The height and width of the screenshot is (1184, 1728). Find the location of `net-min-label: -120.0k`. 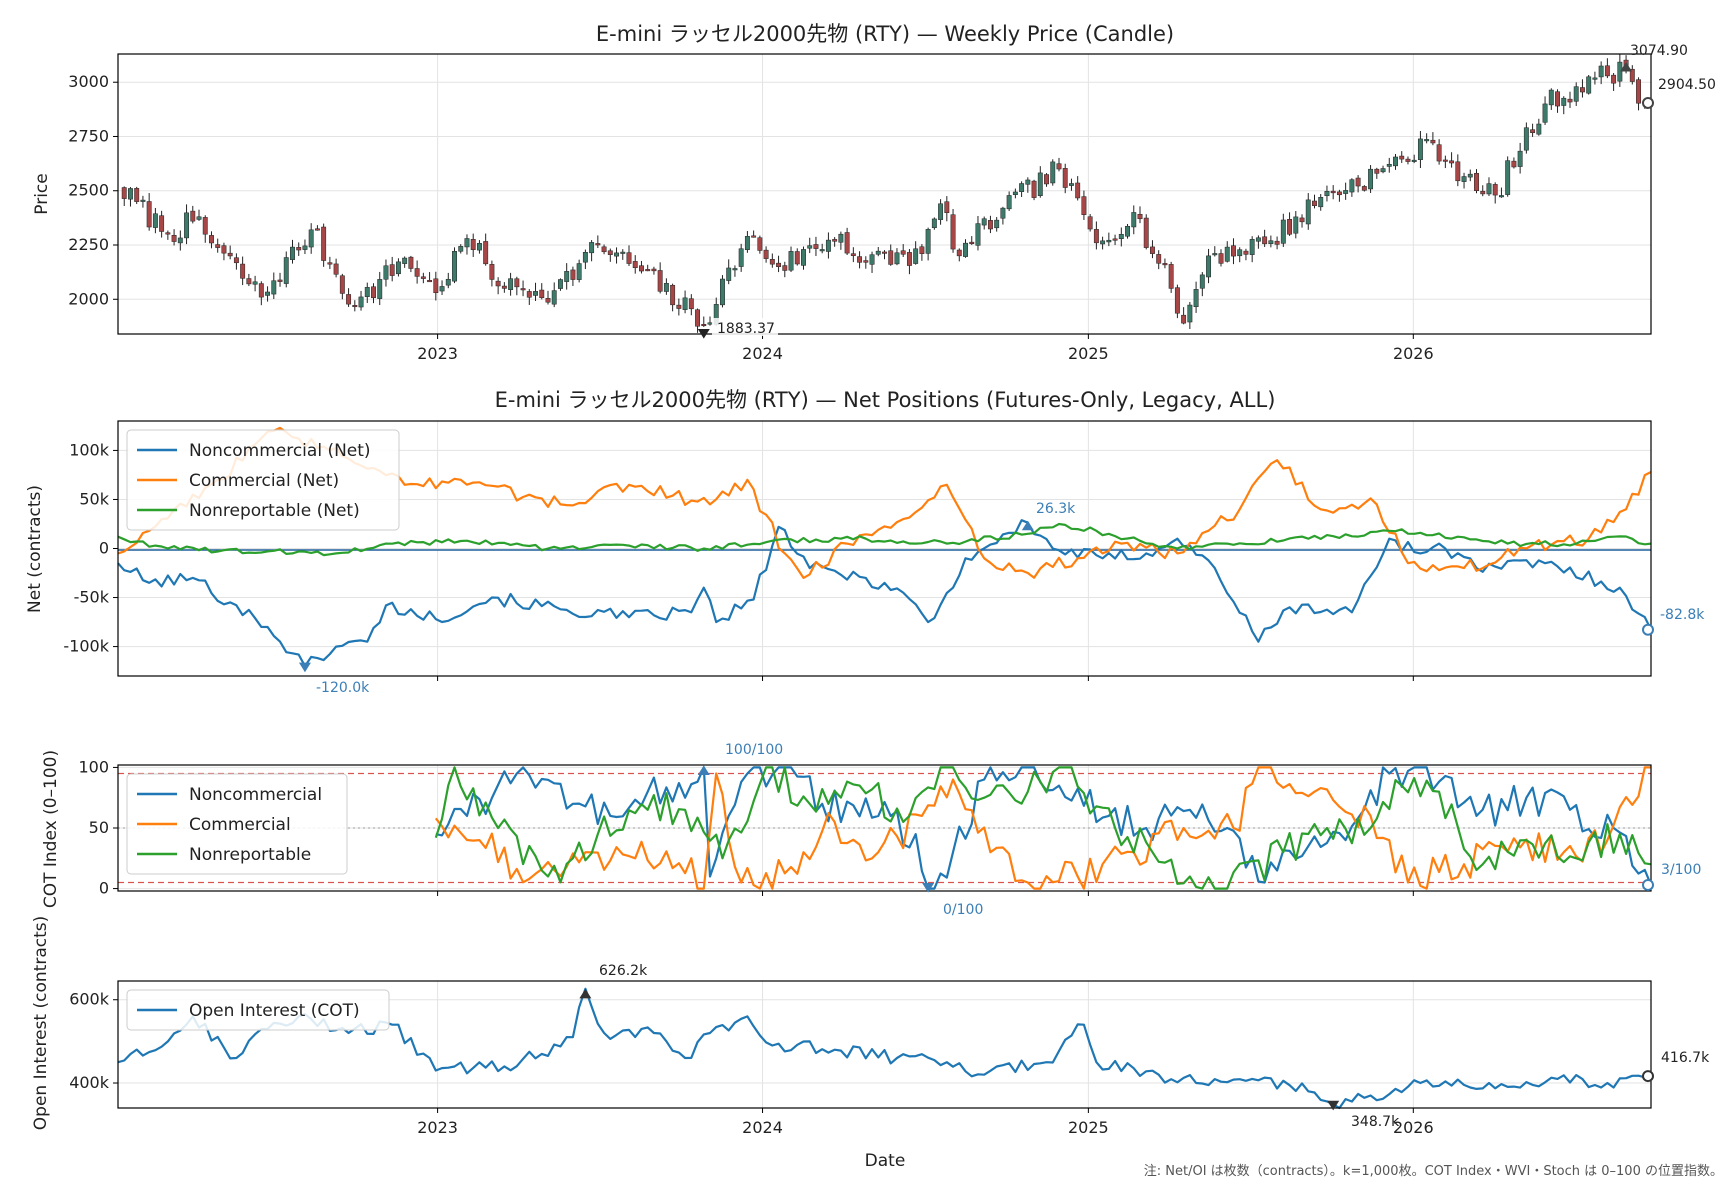

net-min-label: -120.0k is located at coordinates (343, 688).